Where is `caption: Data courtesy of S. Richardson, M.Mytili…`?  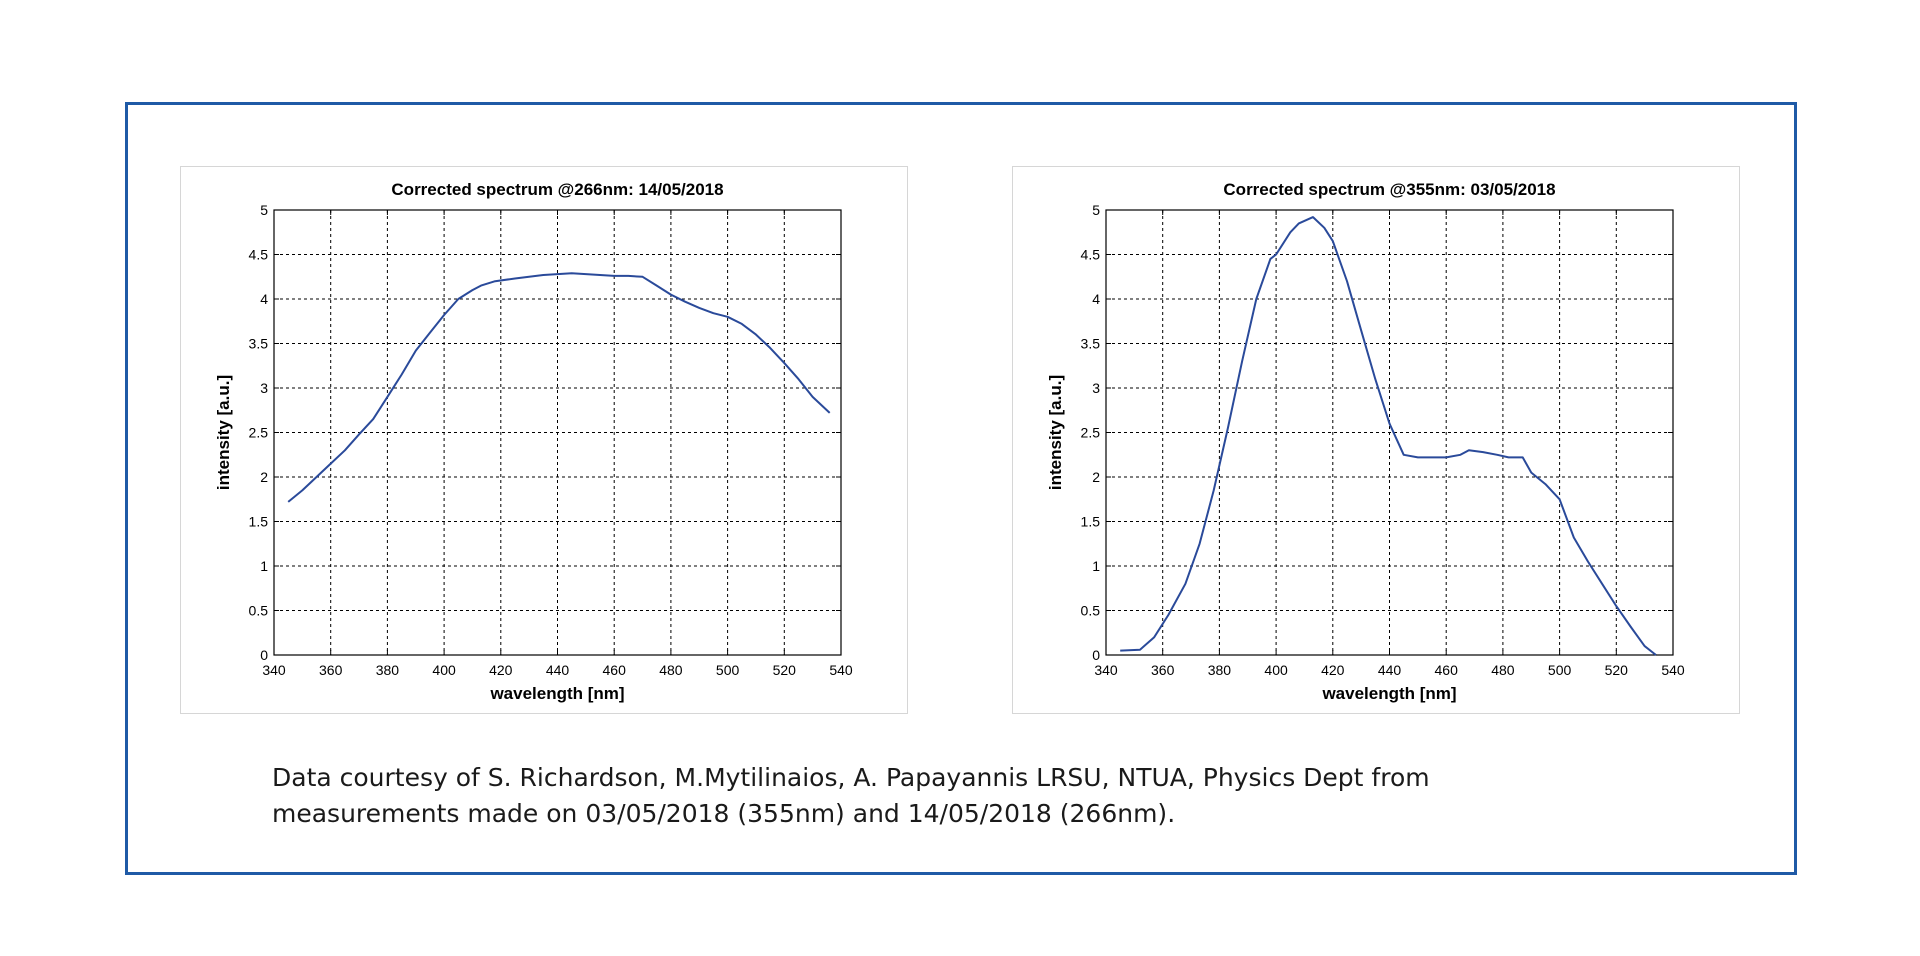
caption: Data courtesy of S. Richardson, M.Mytili… is located at coordinates (922, 796).